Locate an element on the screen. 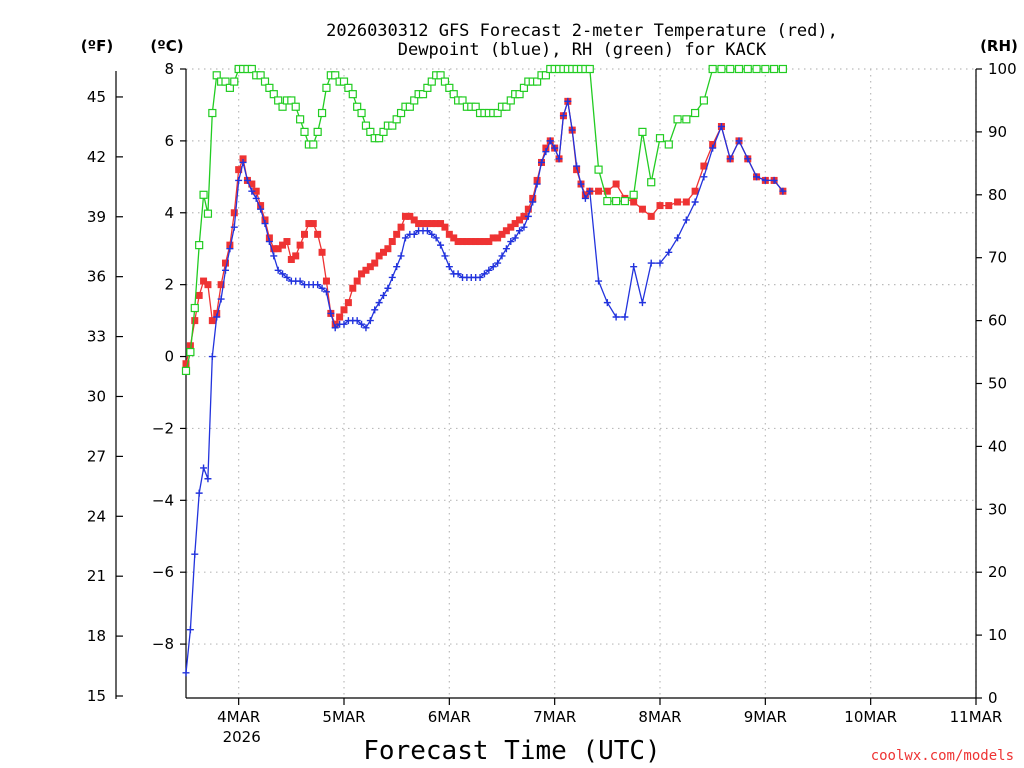  rh-tick-label: 90 is located at coordinates (997, 132).